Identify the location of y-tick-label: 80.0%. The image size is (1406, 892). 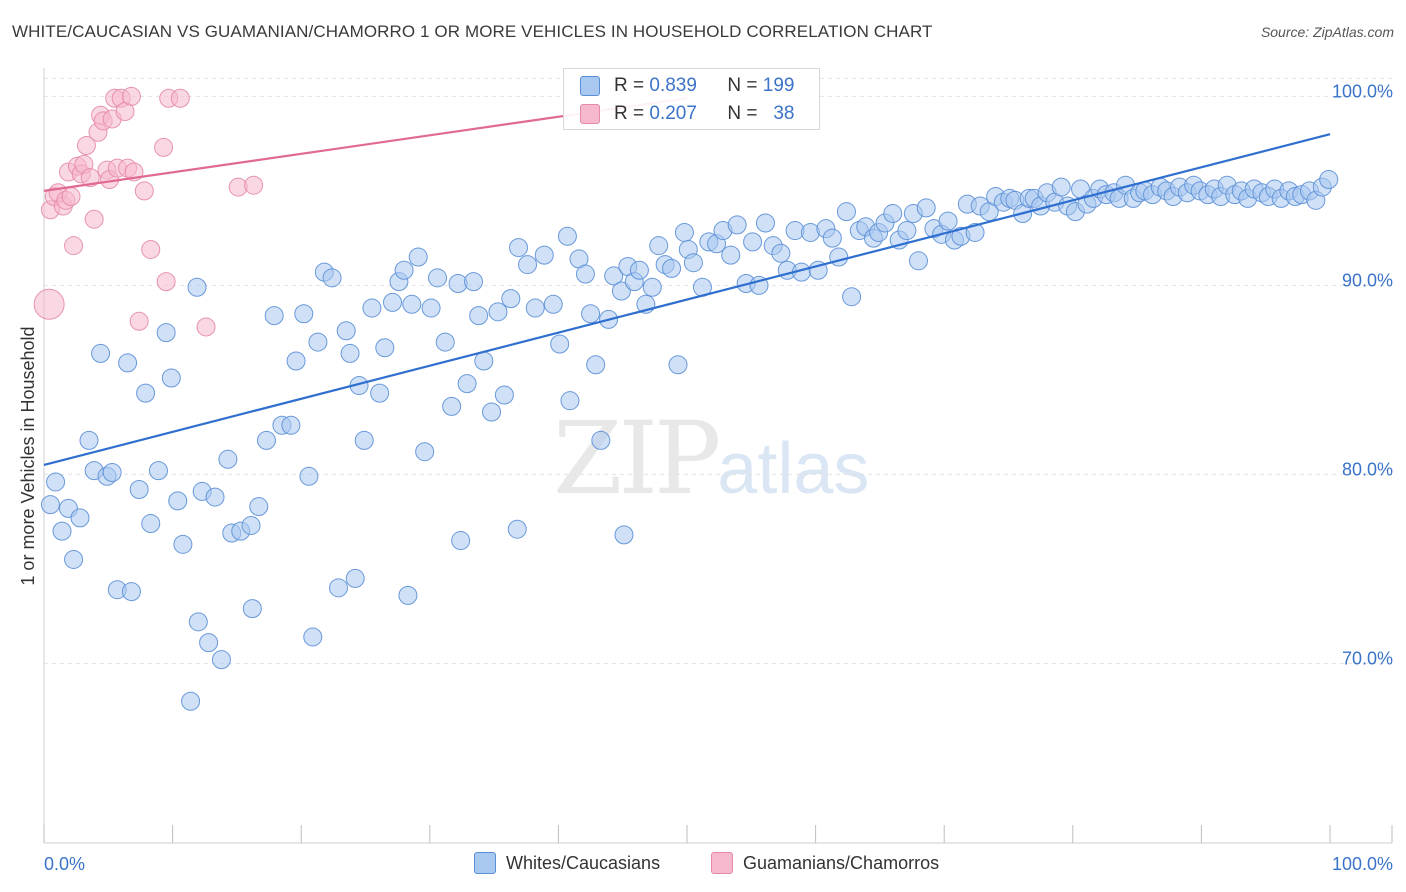
(1367, 469).